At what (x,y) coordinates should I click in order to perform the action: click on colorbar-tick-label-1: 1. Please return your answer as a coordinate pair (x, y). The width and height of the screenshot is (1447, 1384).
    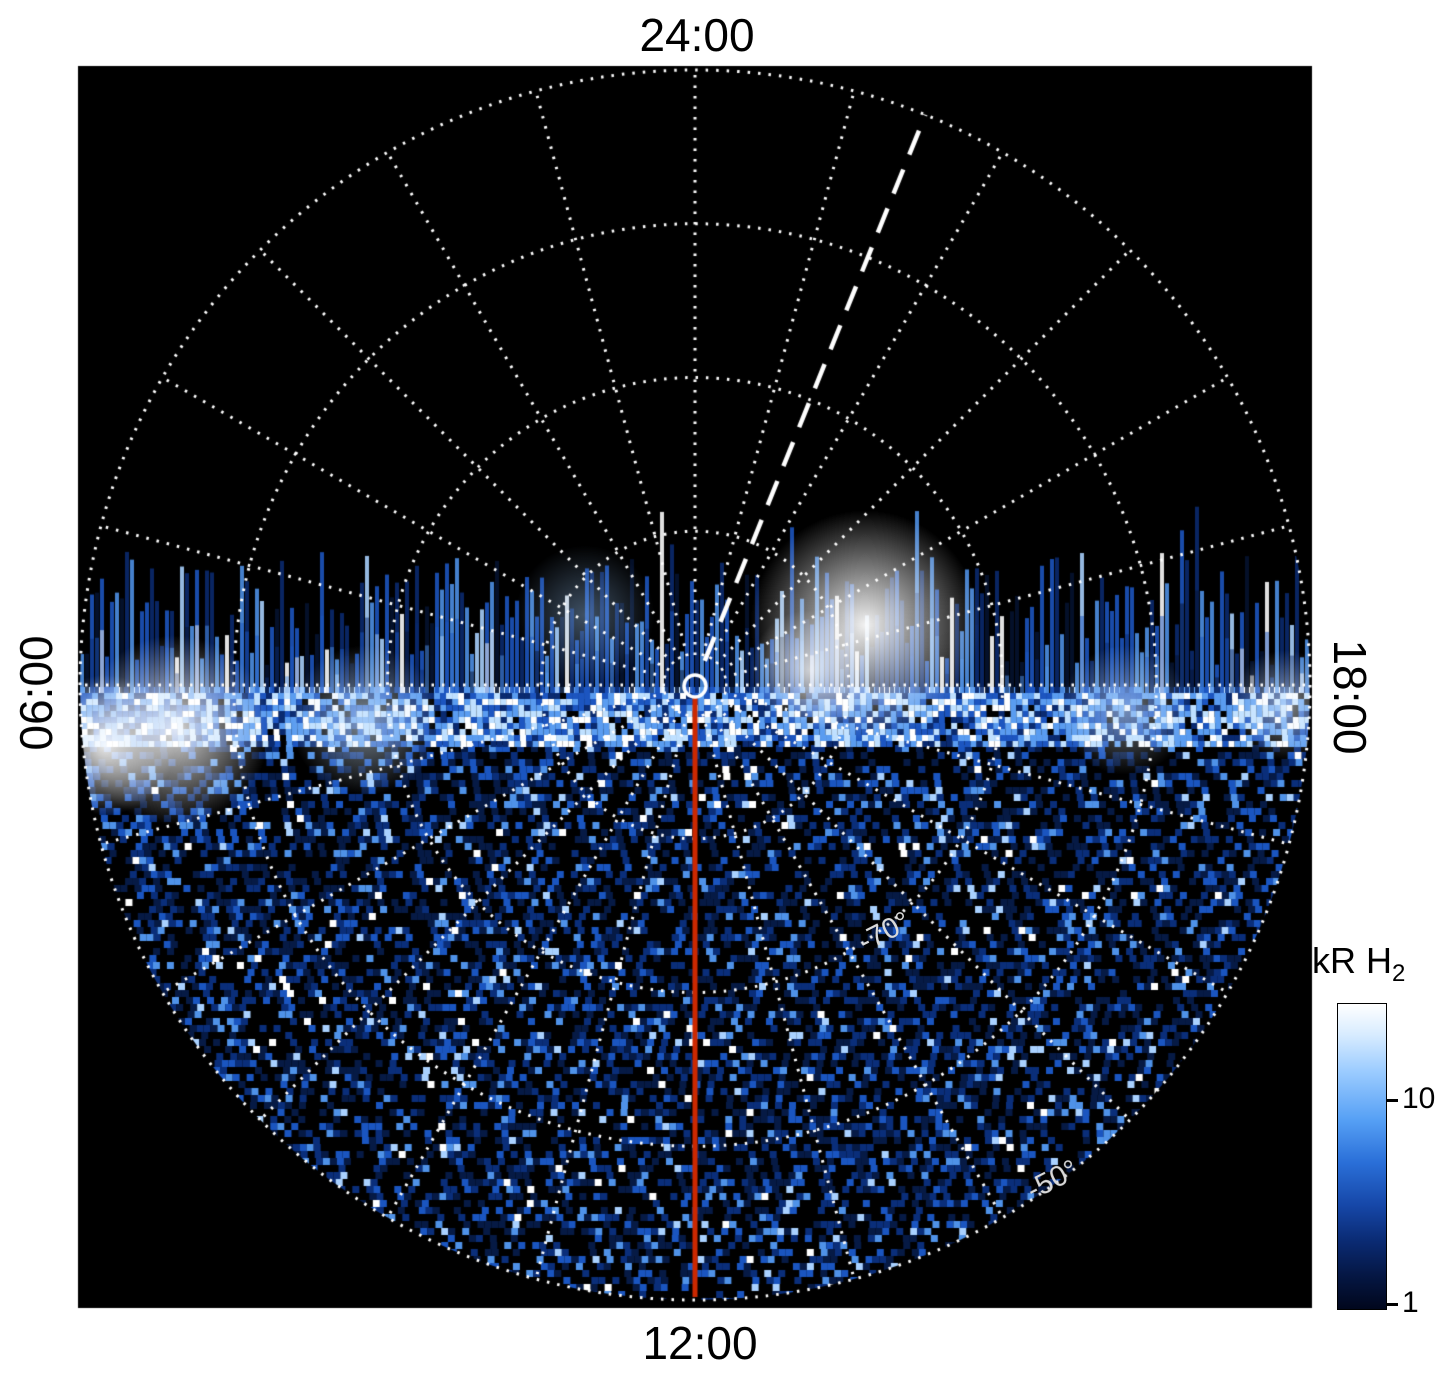
    Looking at the image, I should click on (1410, 1302).